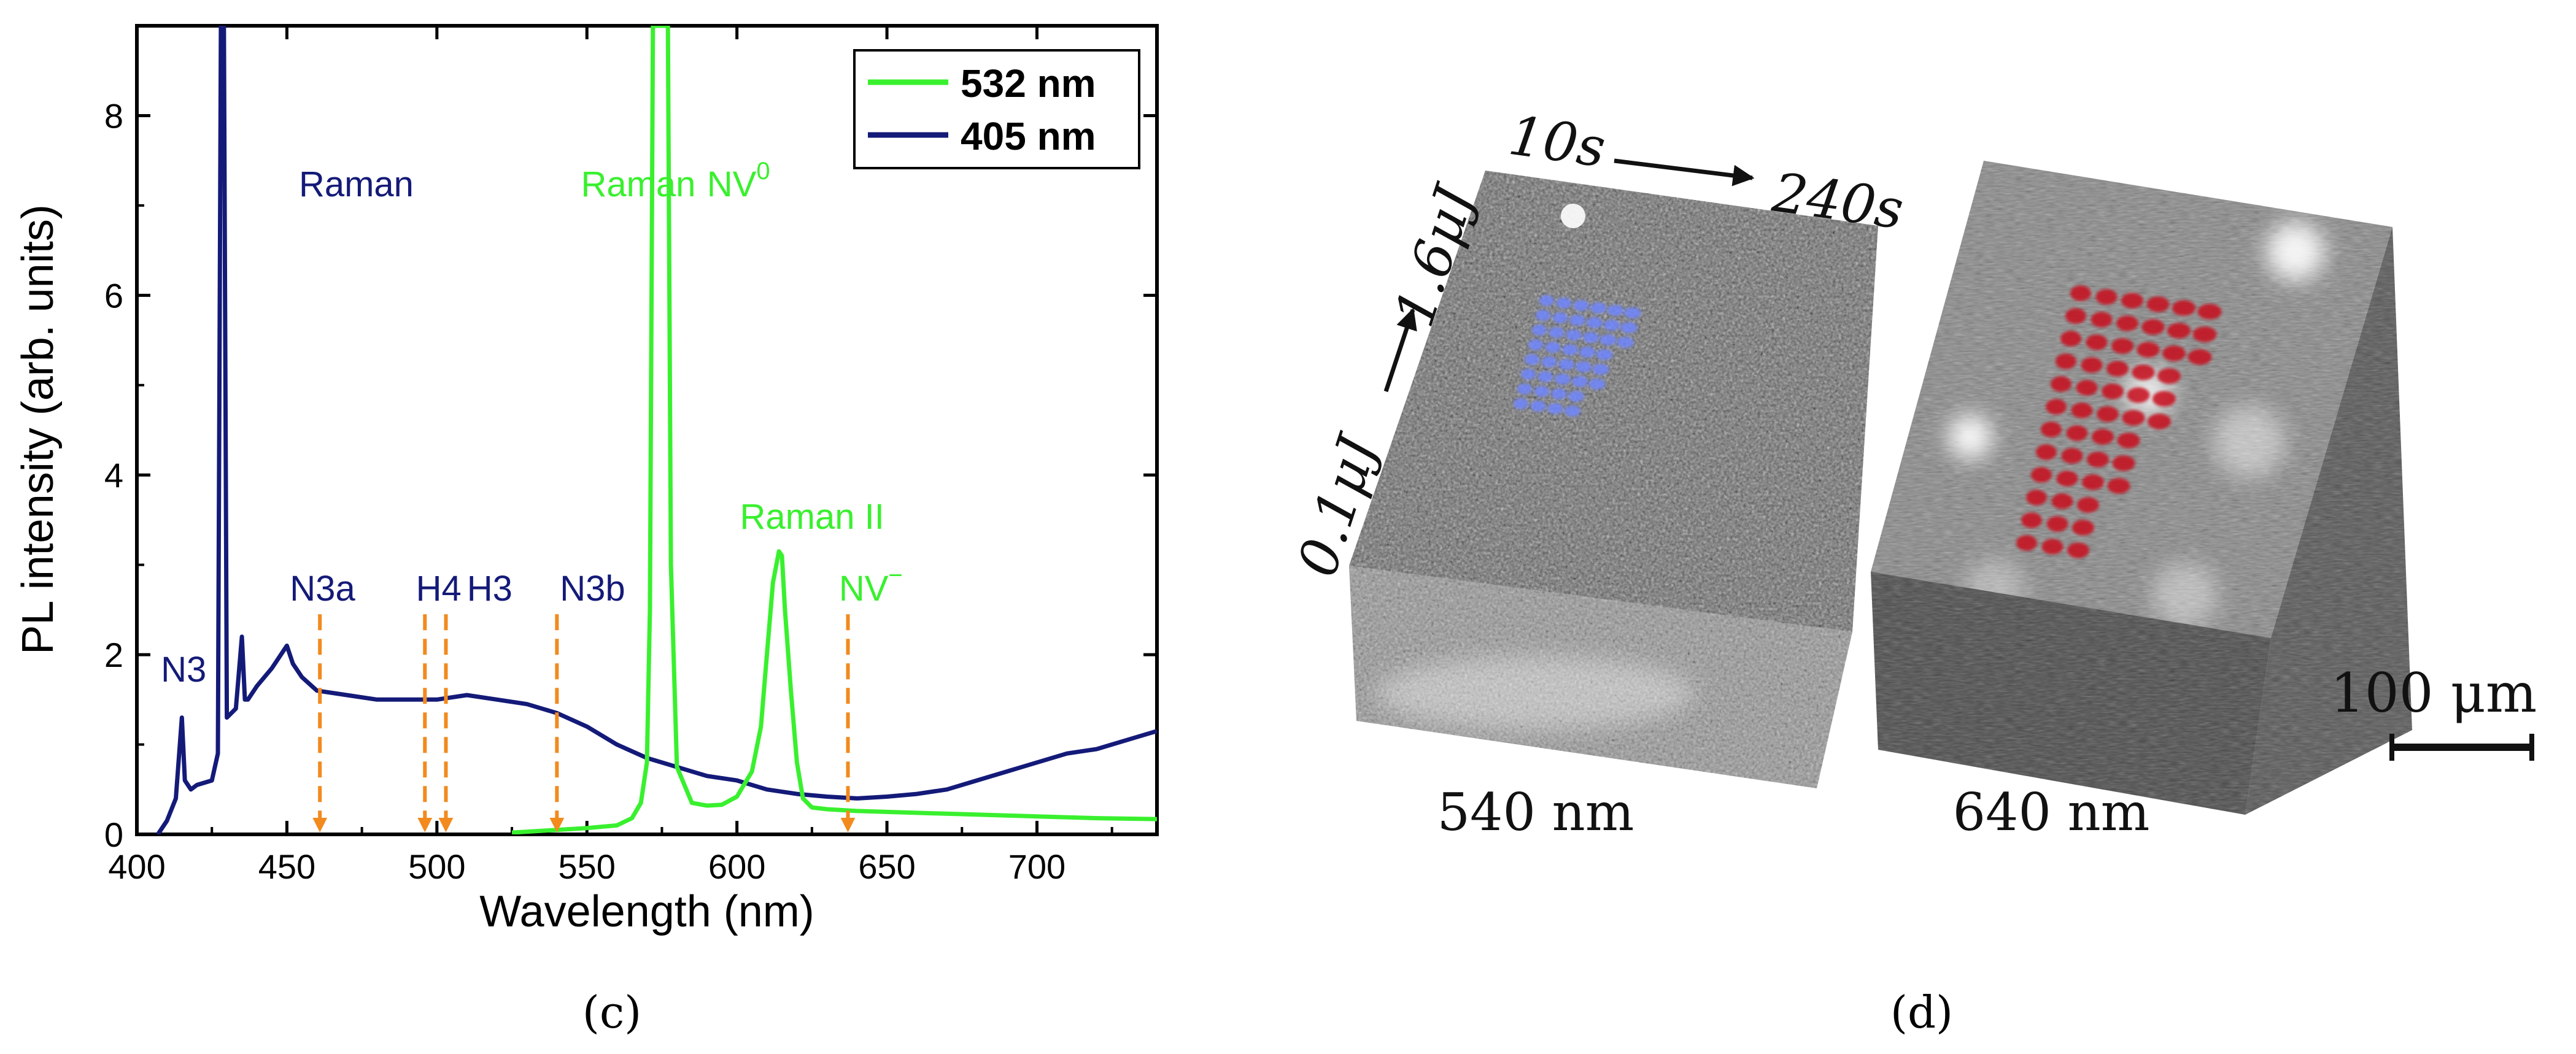  Describe the element at coordinates (638, 184) in the screenshot. I see `annotation-label: Raman` at that location.